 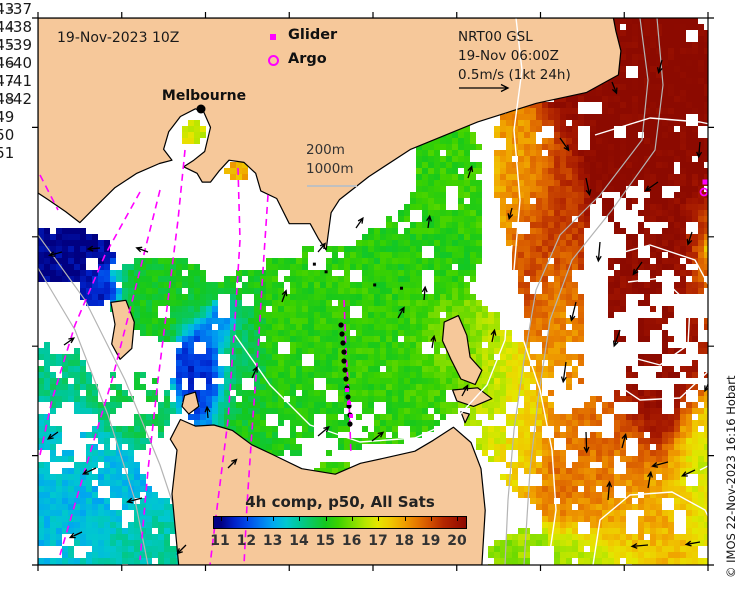 I want to click on city-dot-melbourne, so click(x=201, y=109).